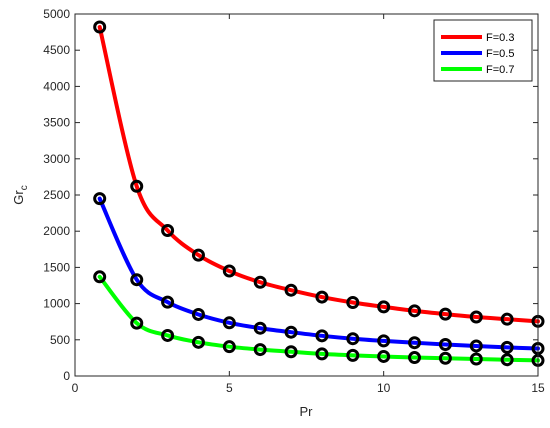 The height and width of the screenshot is (428, 550). Describe the element at coordinates (500, 38) in the screenshot. I see `legend-label-f03: F=0.3` at that location.